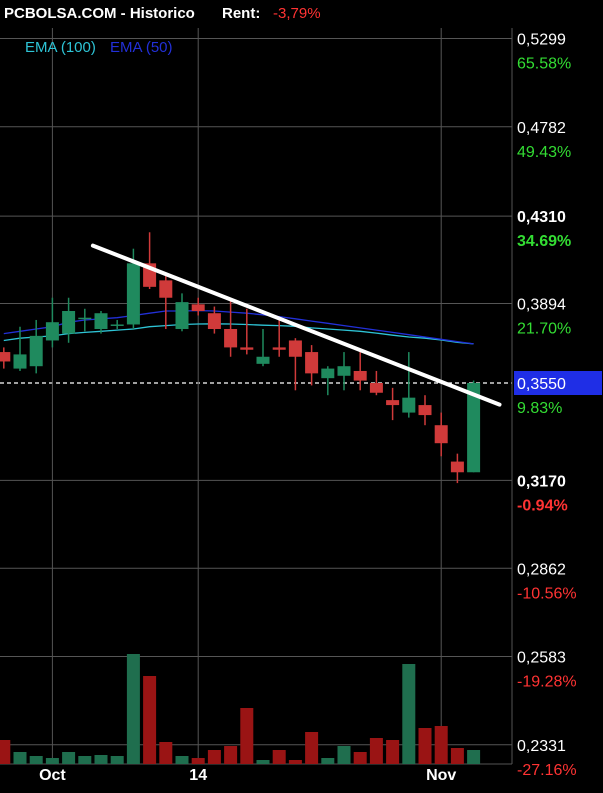  Describe the element at coordinates (539, 408) in the screenshot. I see `y-tick-percent: 9.83%` at that location.